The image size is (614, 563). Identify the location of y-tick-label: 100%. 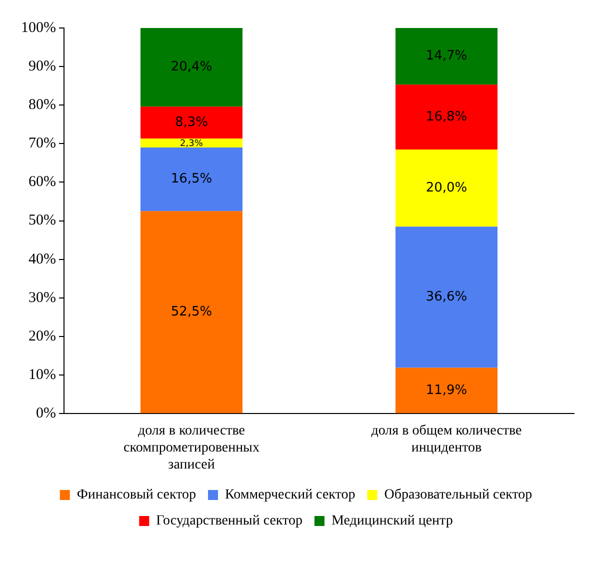
(38, 28).